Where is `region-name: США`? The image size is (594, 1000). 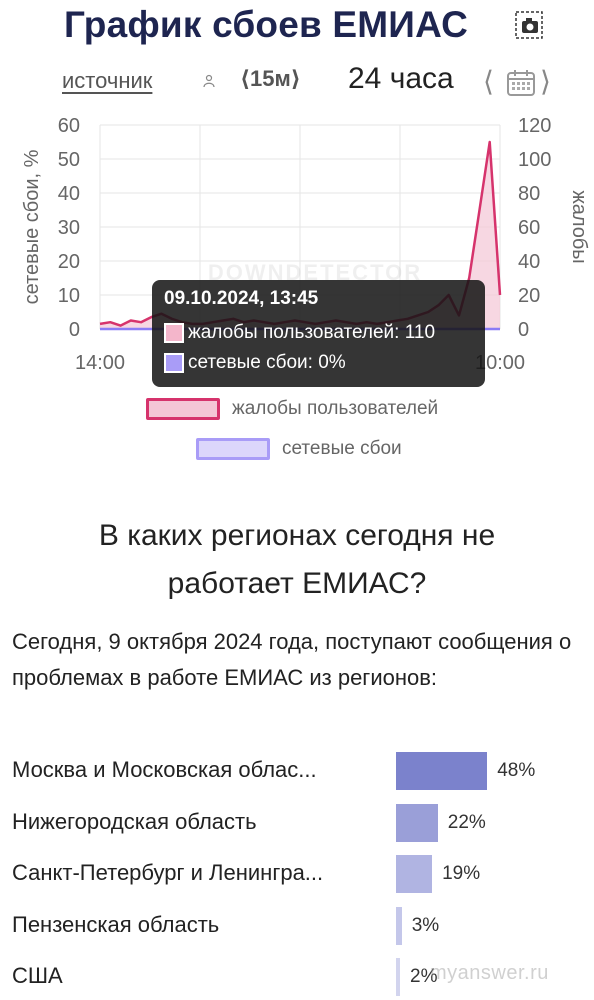
region-name: США is located at coordinates (37, 975).